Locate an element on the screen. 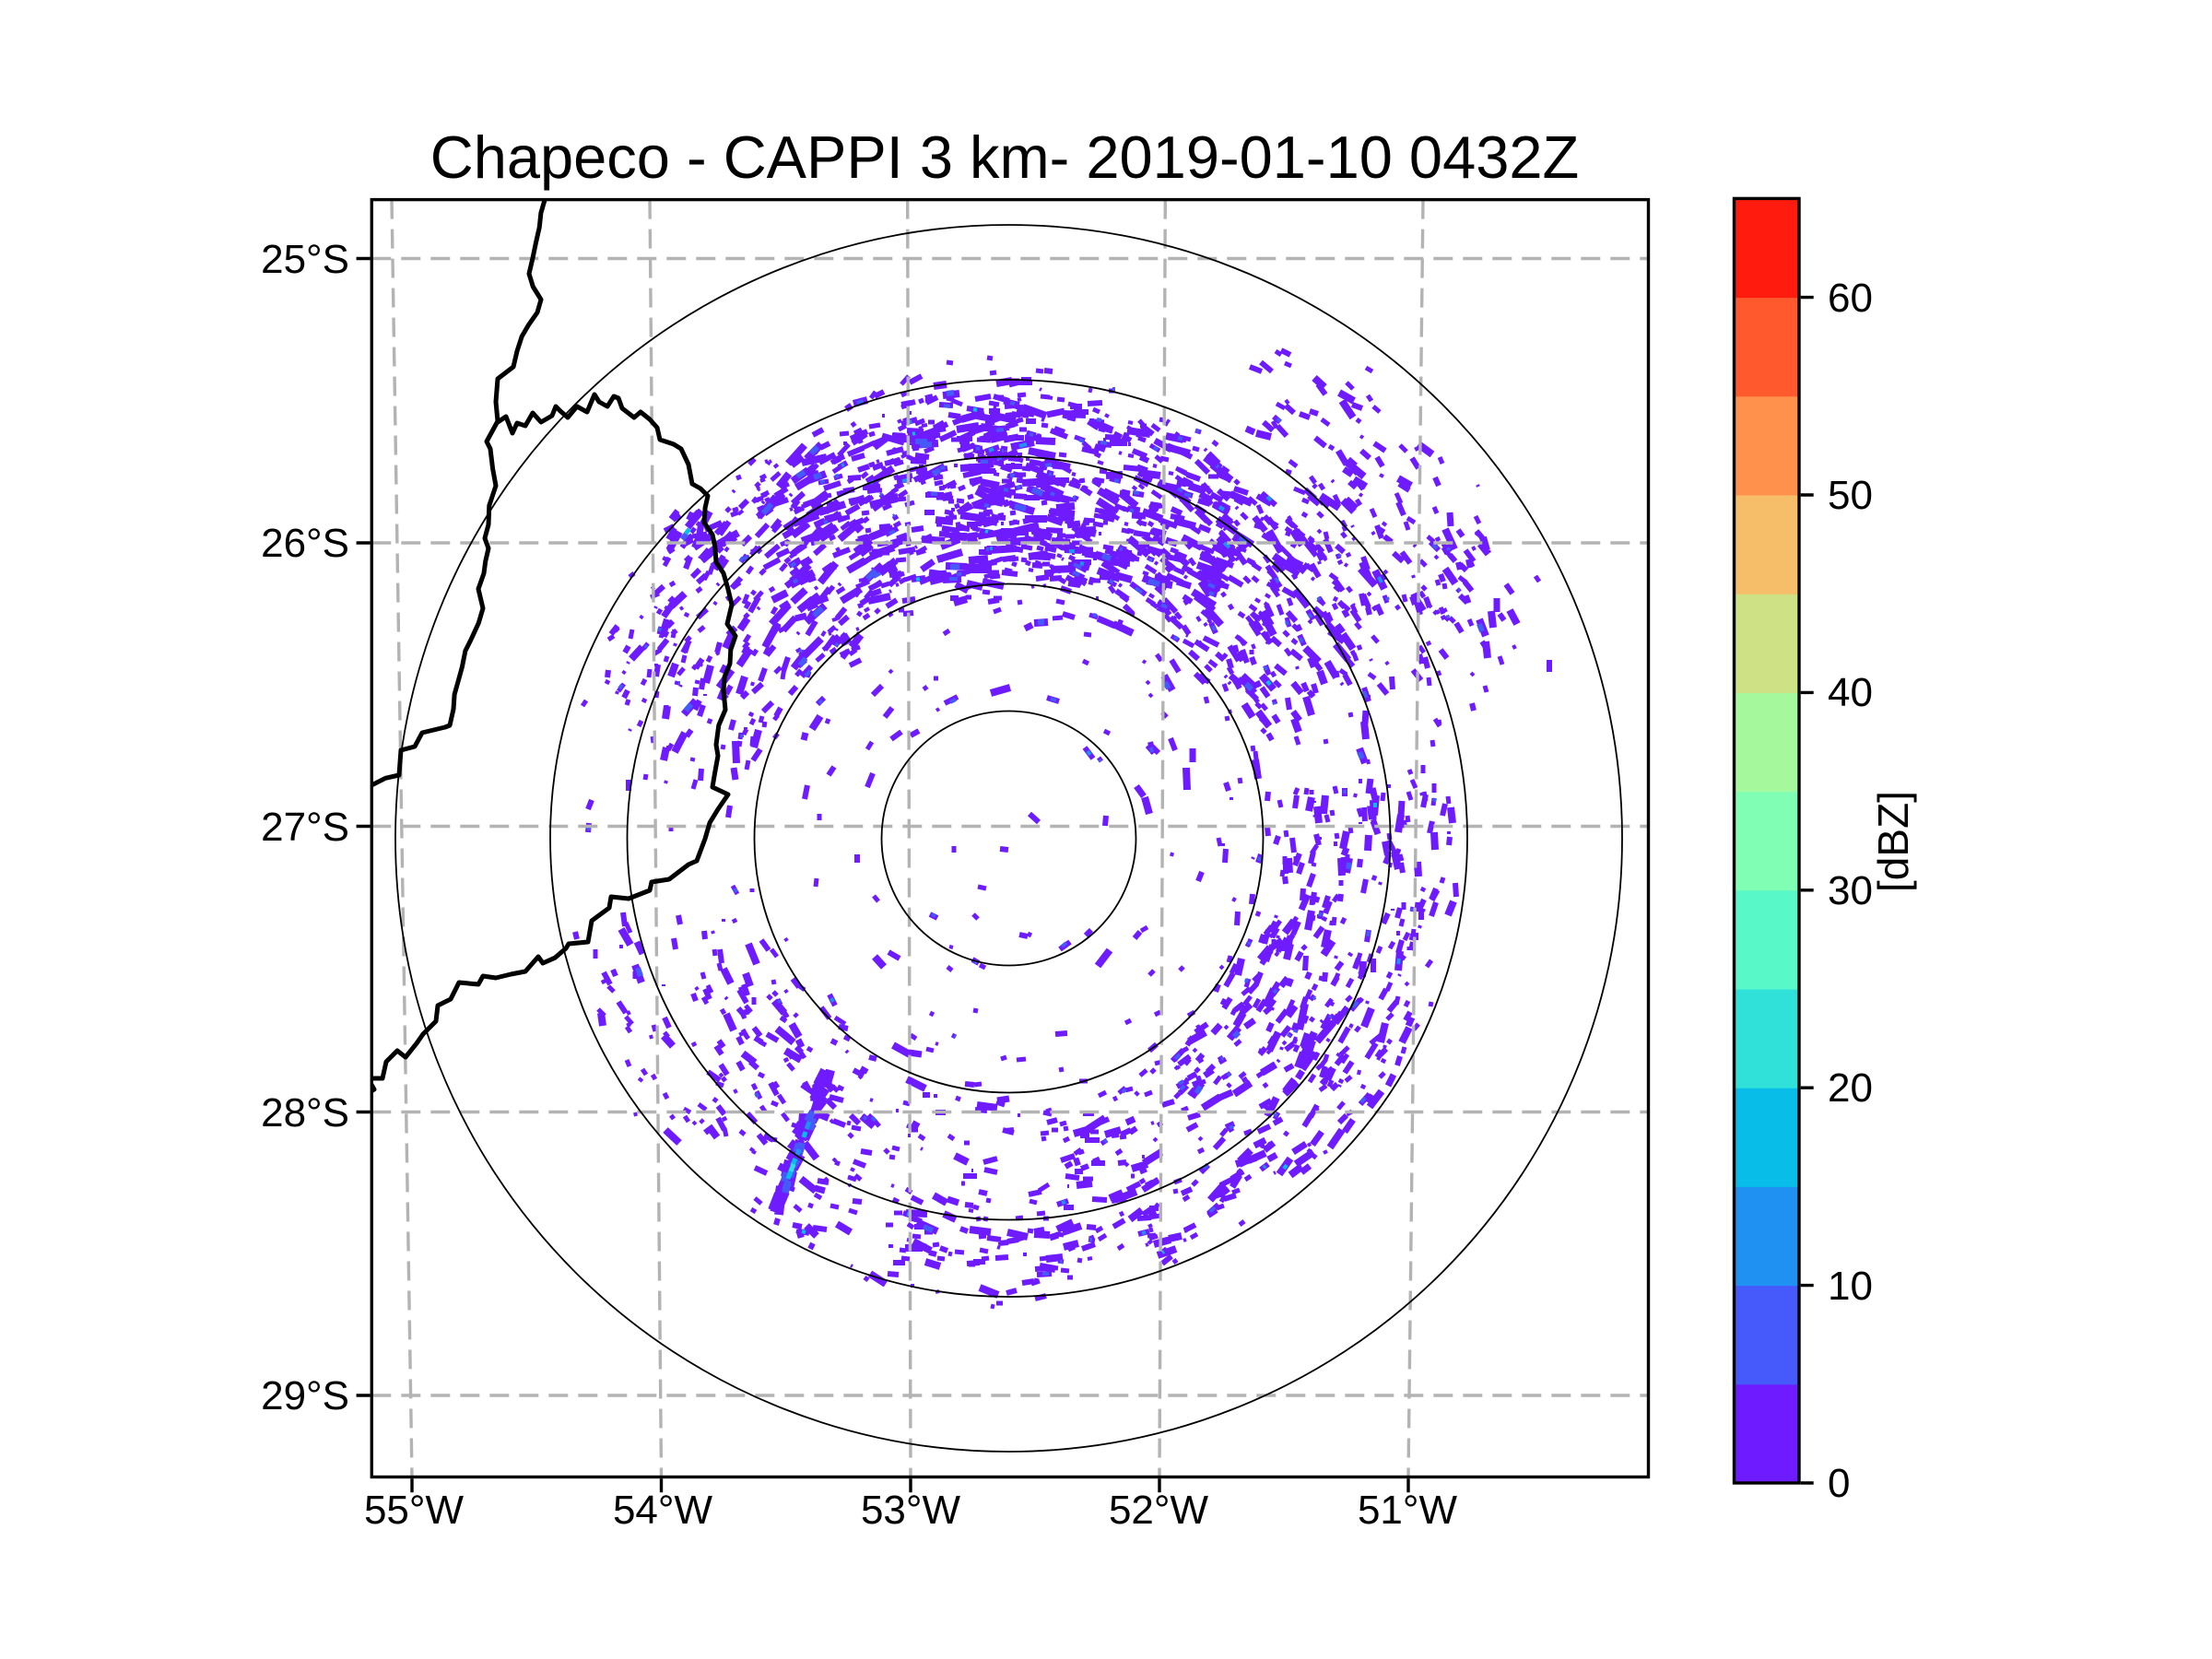 The height and width of the screenshot is (1659, 2212). svg-text: 25°S is located at coordinates (305, 259).